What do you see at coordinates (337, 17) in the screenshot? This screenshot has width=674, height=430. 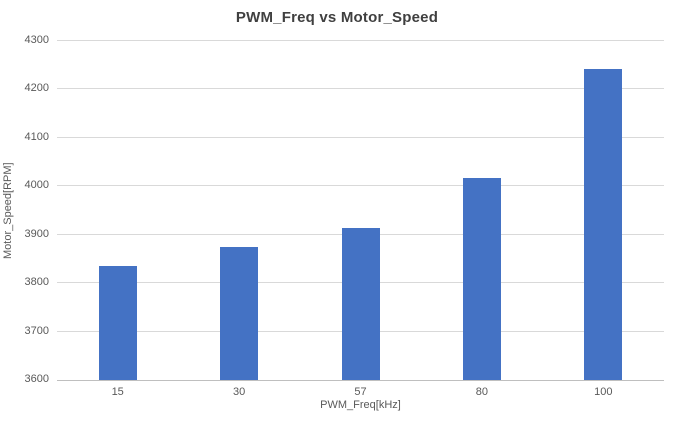 I see `chart-title: PWM_Freq vs Motor_Speed` at bounding box center [337, 17].